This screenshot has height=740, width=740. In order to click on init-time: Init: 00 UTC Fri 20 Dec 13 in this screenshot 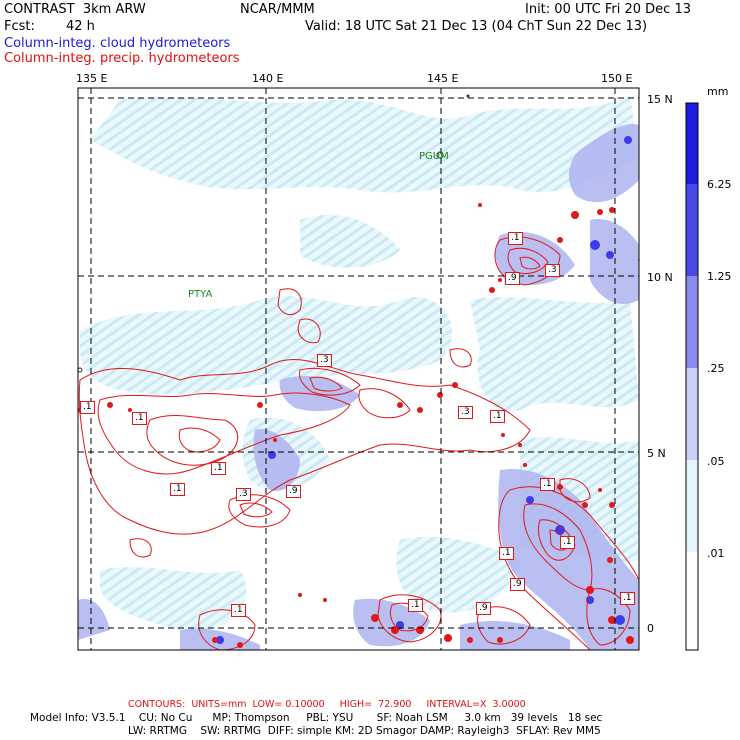, I will do `click(608, 9)`.